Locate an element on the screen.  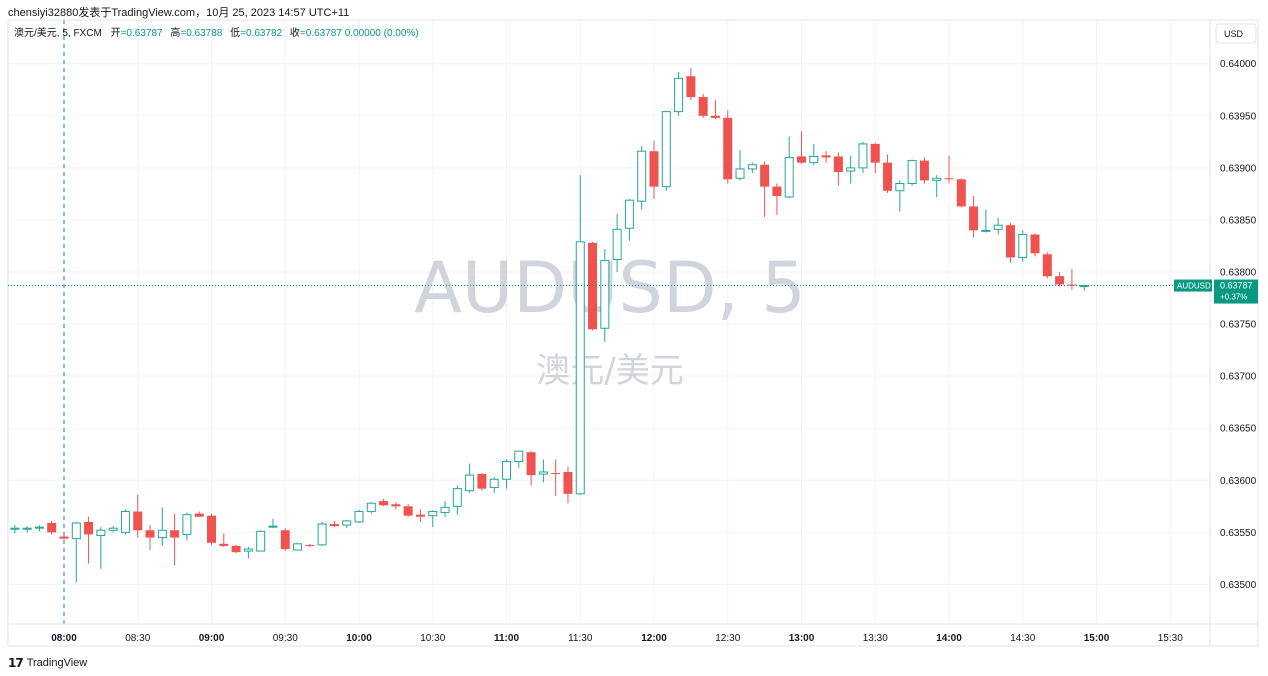
currency-button: USD is located at coordinates (1236, 33).